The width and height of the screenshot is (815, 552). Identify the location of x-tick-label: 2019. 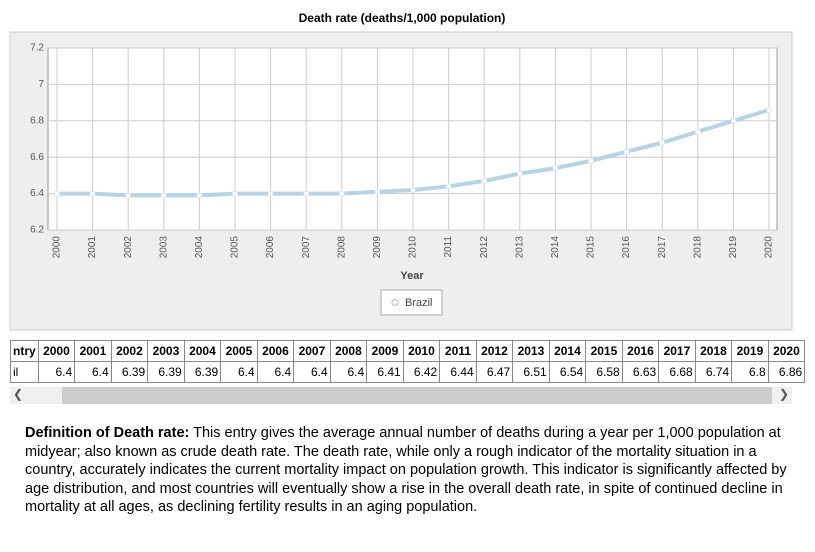
(733, 247).